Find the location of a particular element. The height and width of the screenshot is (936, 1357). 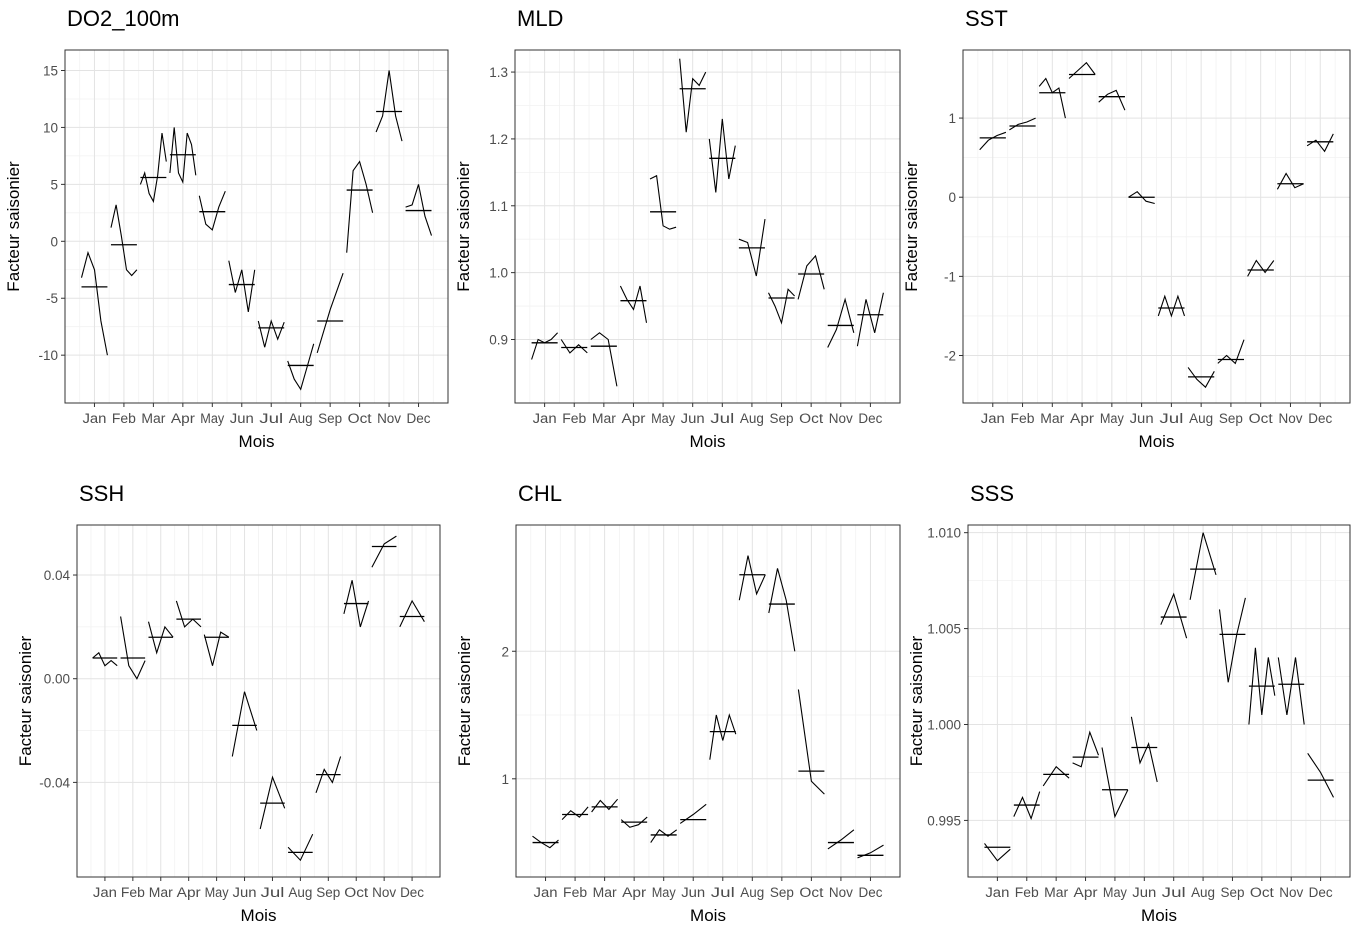

y-tick-label: 1.1 is located at coordinates (498, 206).